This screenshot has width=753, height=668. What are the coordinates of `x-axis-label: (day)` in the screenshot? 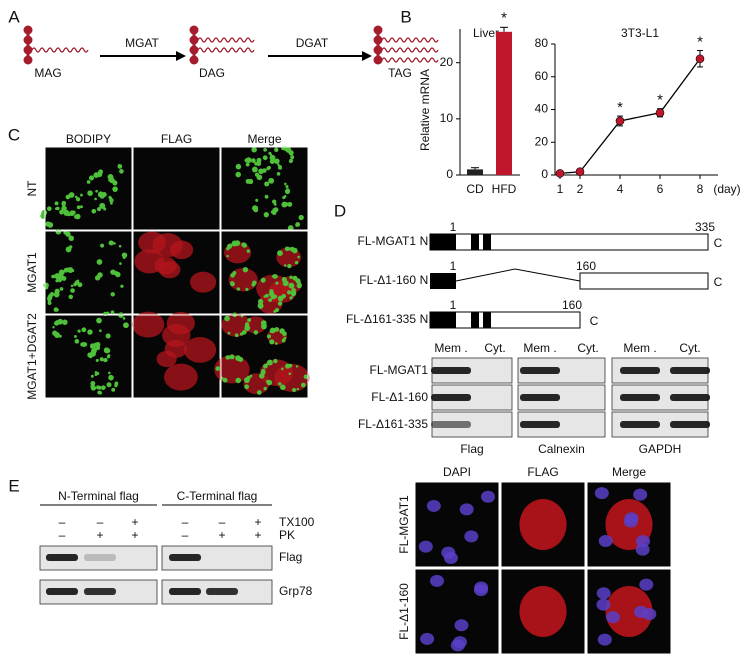 It's located at (726, 189).